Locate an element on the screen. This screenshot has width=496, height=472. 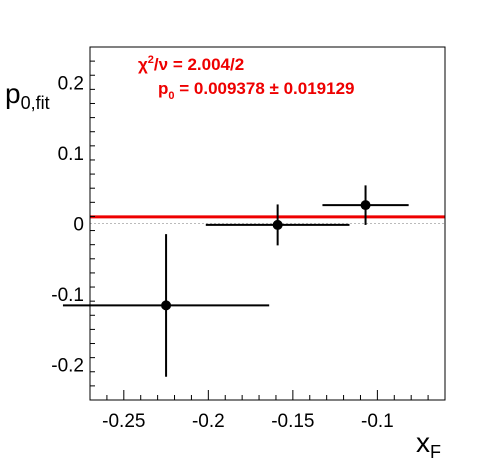
y-tick-label: -0.1 is located at coordinates (67, 295).